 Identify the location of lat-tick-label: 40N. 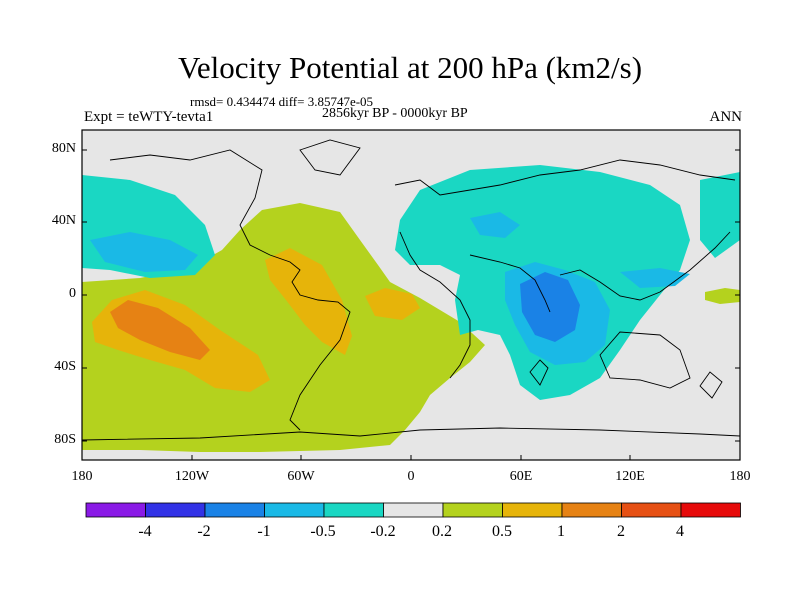
(63, 220).